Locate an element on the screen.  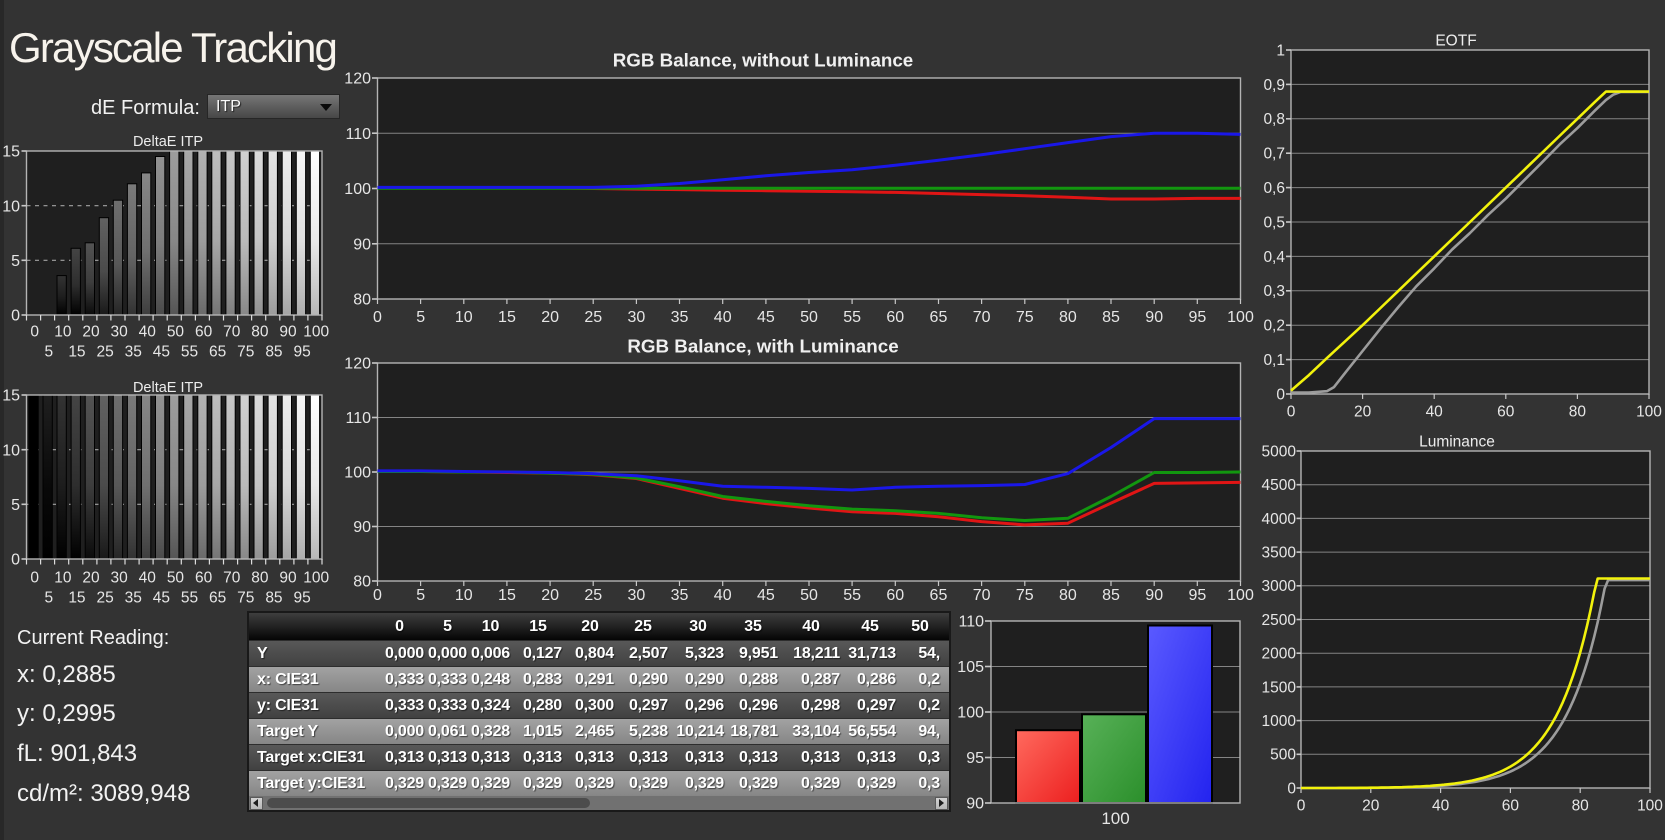
svg-text: 0,5 is located at coordinates (1274, 222).